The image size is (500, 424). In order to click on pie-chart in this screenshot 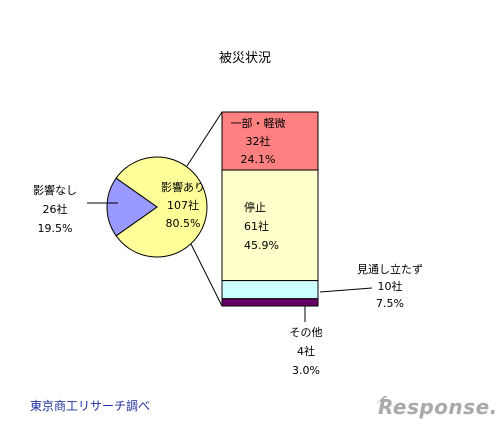, I will do `click(157, 207)`.